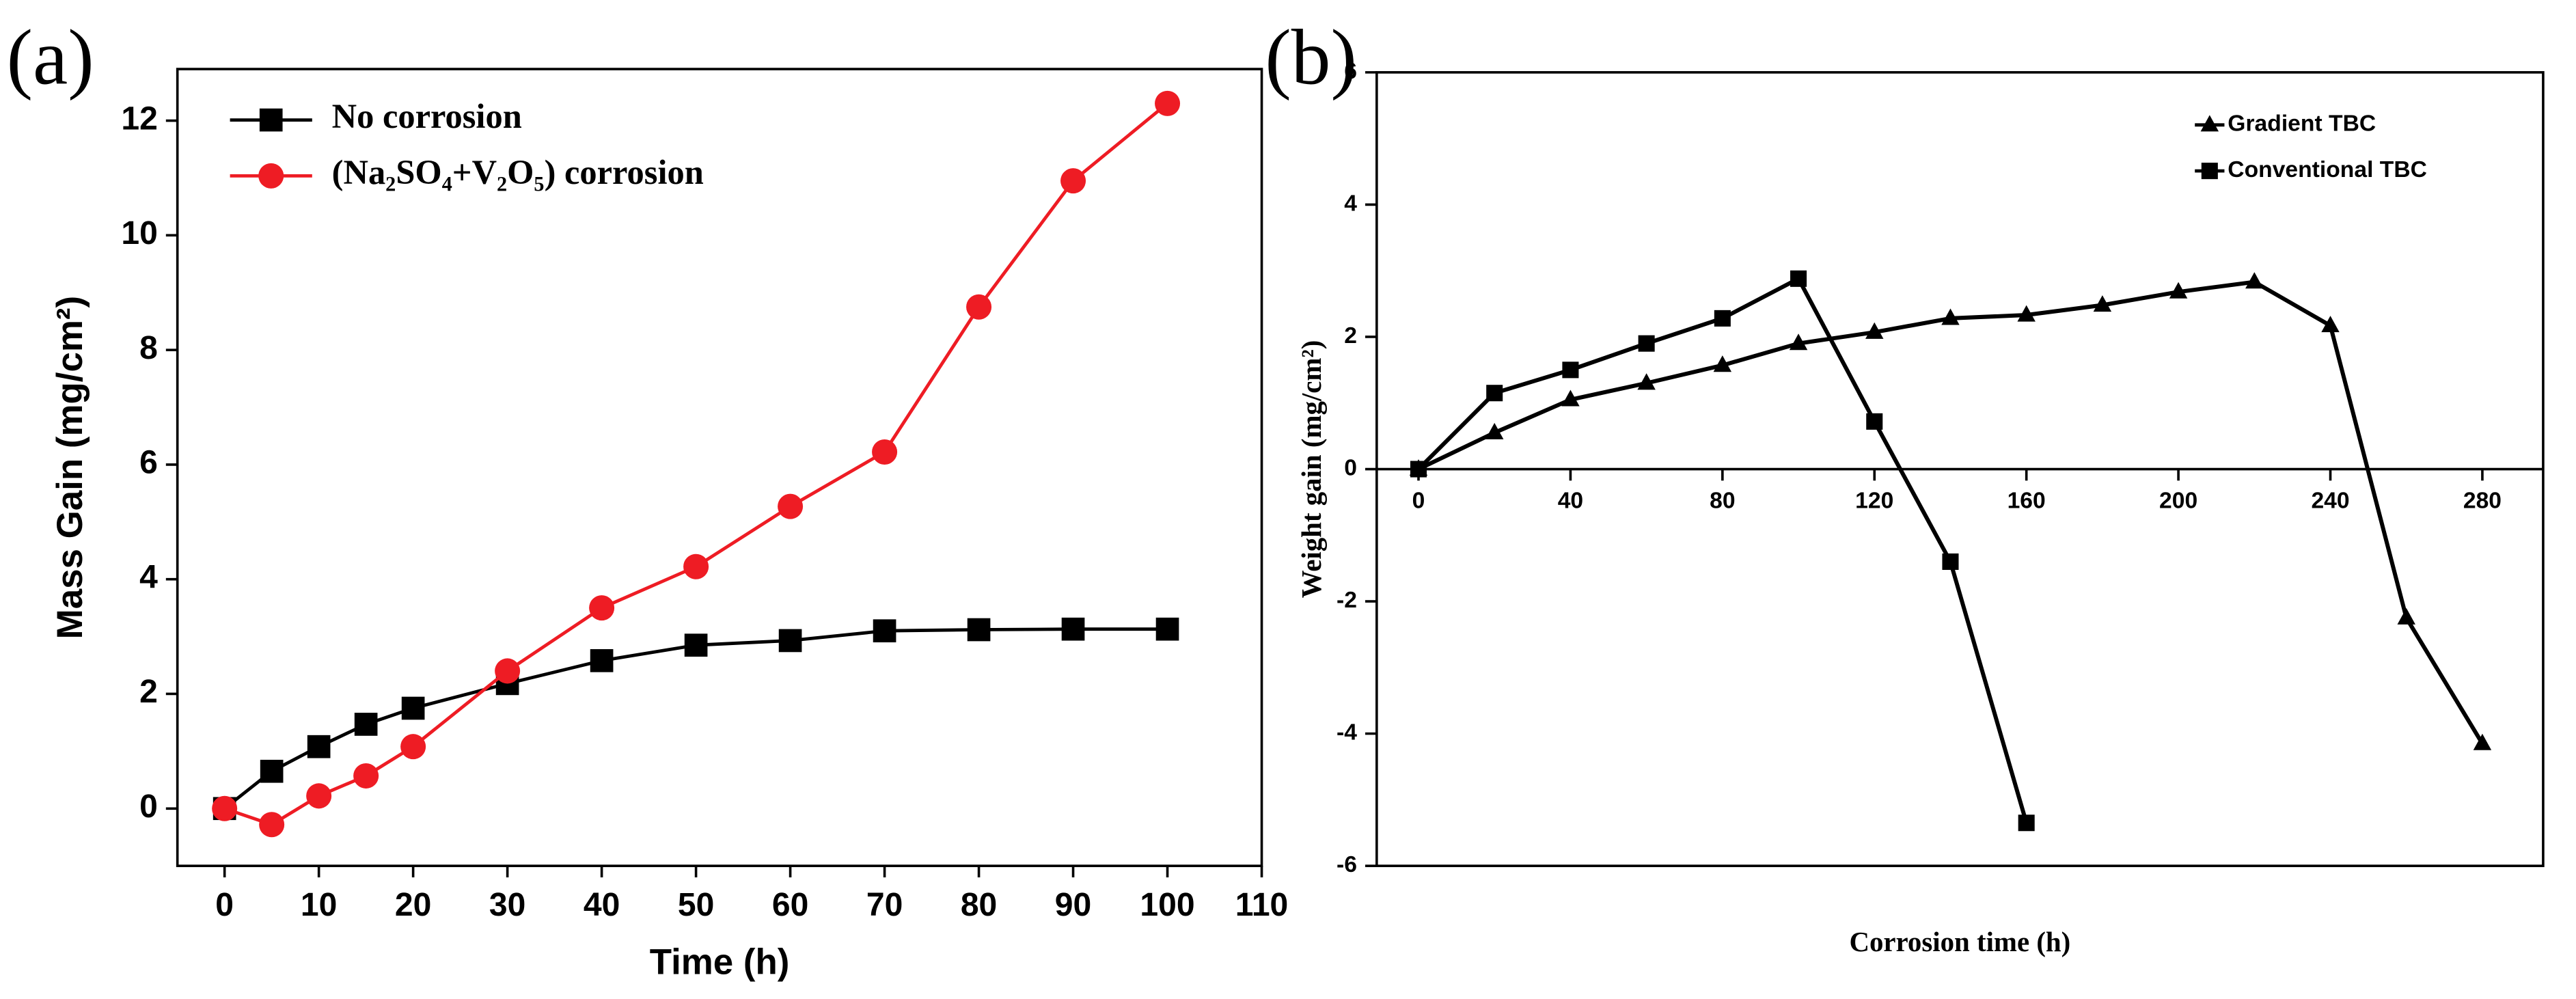  I want to click on y-axis-title: Mass Gain (mg/cm²), so click(70, 468).